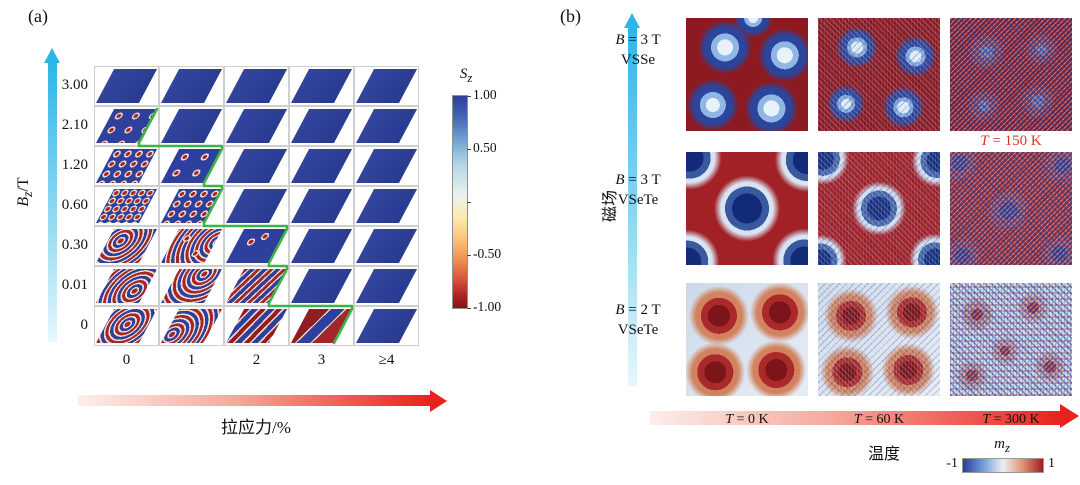 Image resolution: width=1080 pixels, height=485 pixels. I want to click on b-temp-tick-0: T = 0 K, so click(747, 420).